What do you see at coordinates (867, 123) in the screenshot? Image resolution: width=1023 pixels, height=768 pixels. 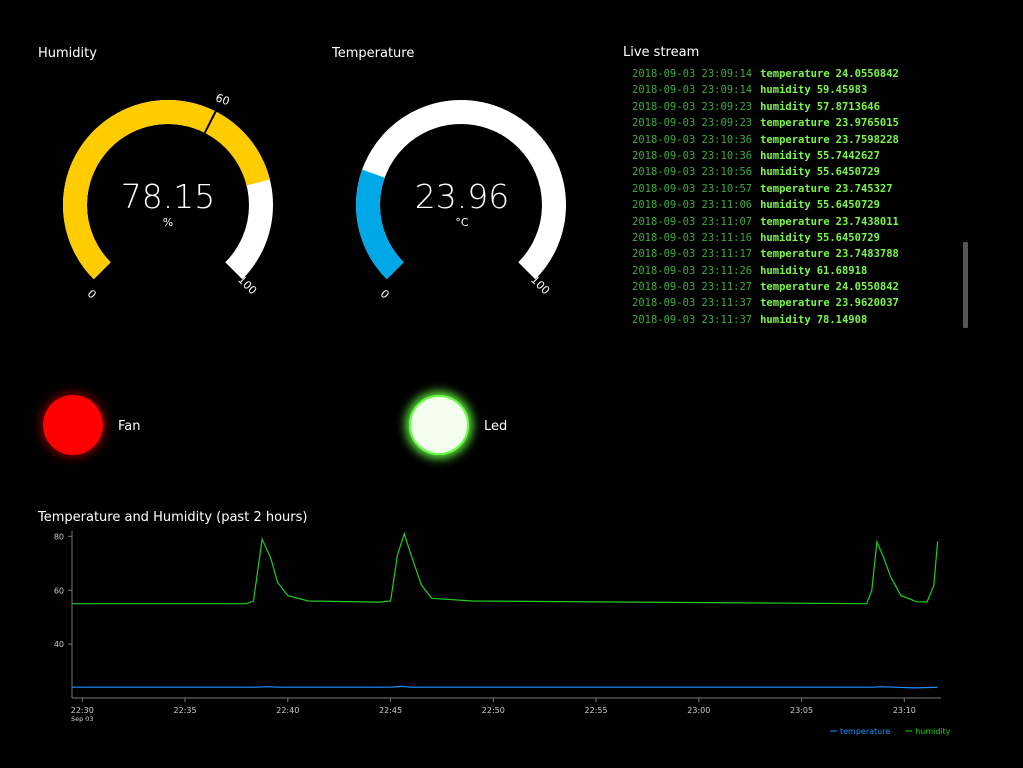 I see `stream-value: 23.9765015` at bounding box center [867, 123].